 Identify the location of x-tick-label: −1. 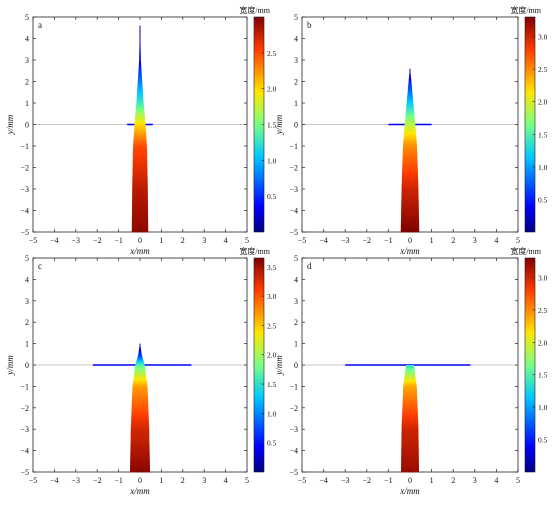
(118, 240).